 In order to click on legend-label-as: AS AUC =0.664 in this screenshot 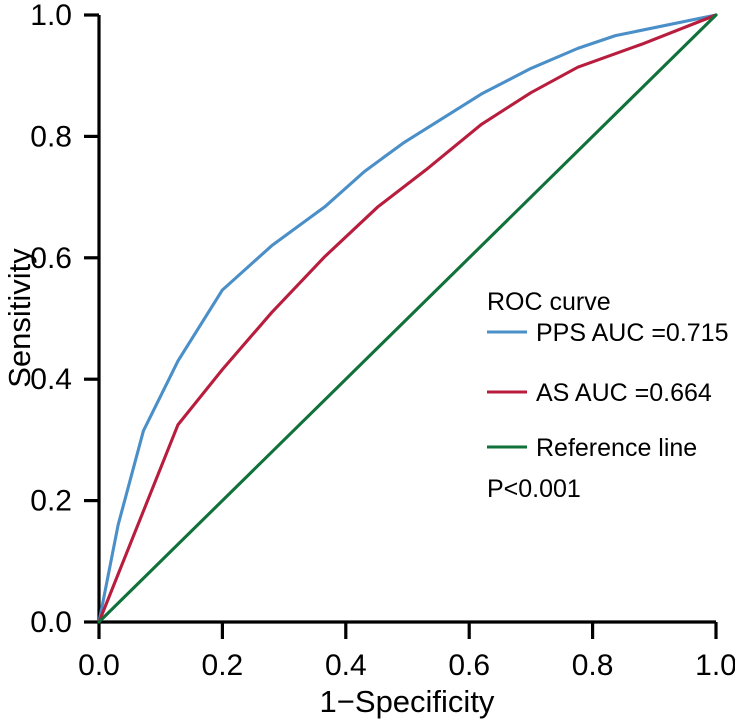, I will do `click(624, 393)`.